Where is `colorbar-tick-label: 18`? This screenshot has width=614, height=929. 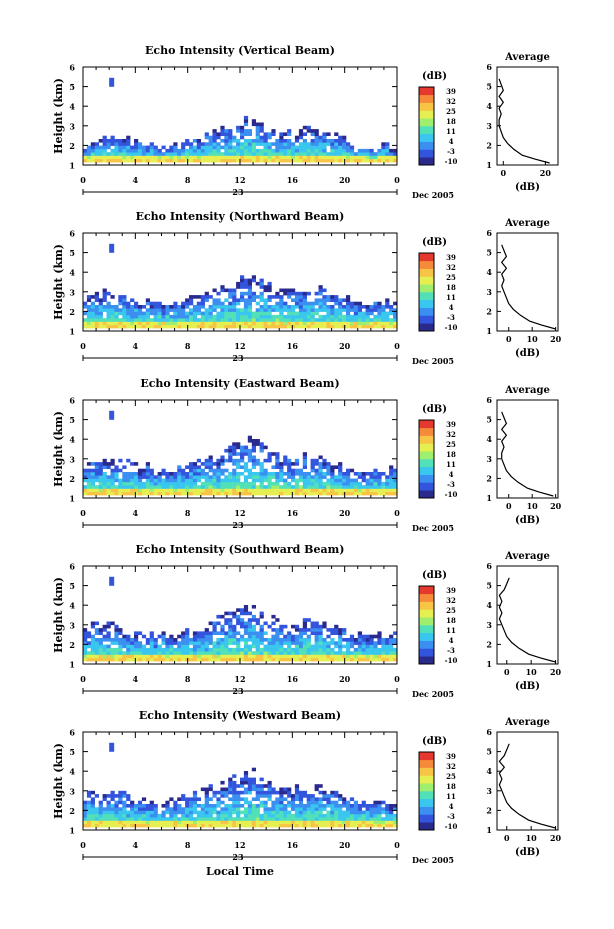
colorbar-tick-label: 18 is located at coordinates (451, 121).